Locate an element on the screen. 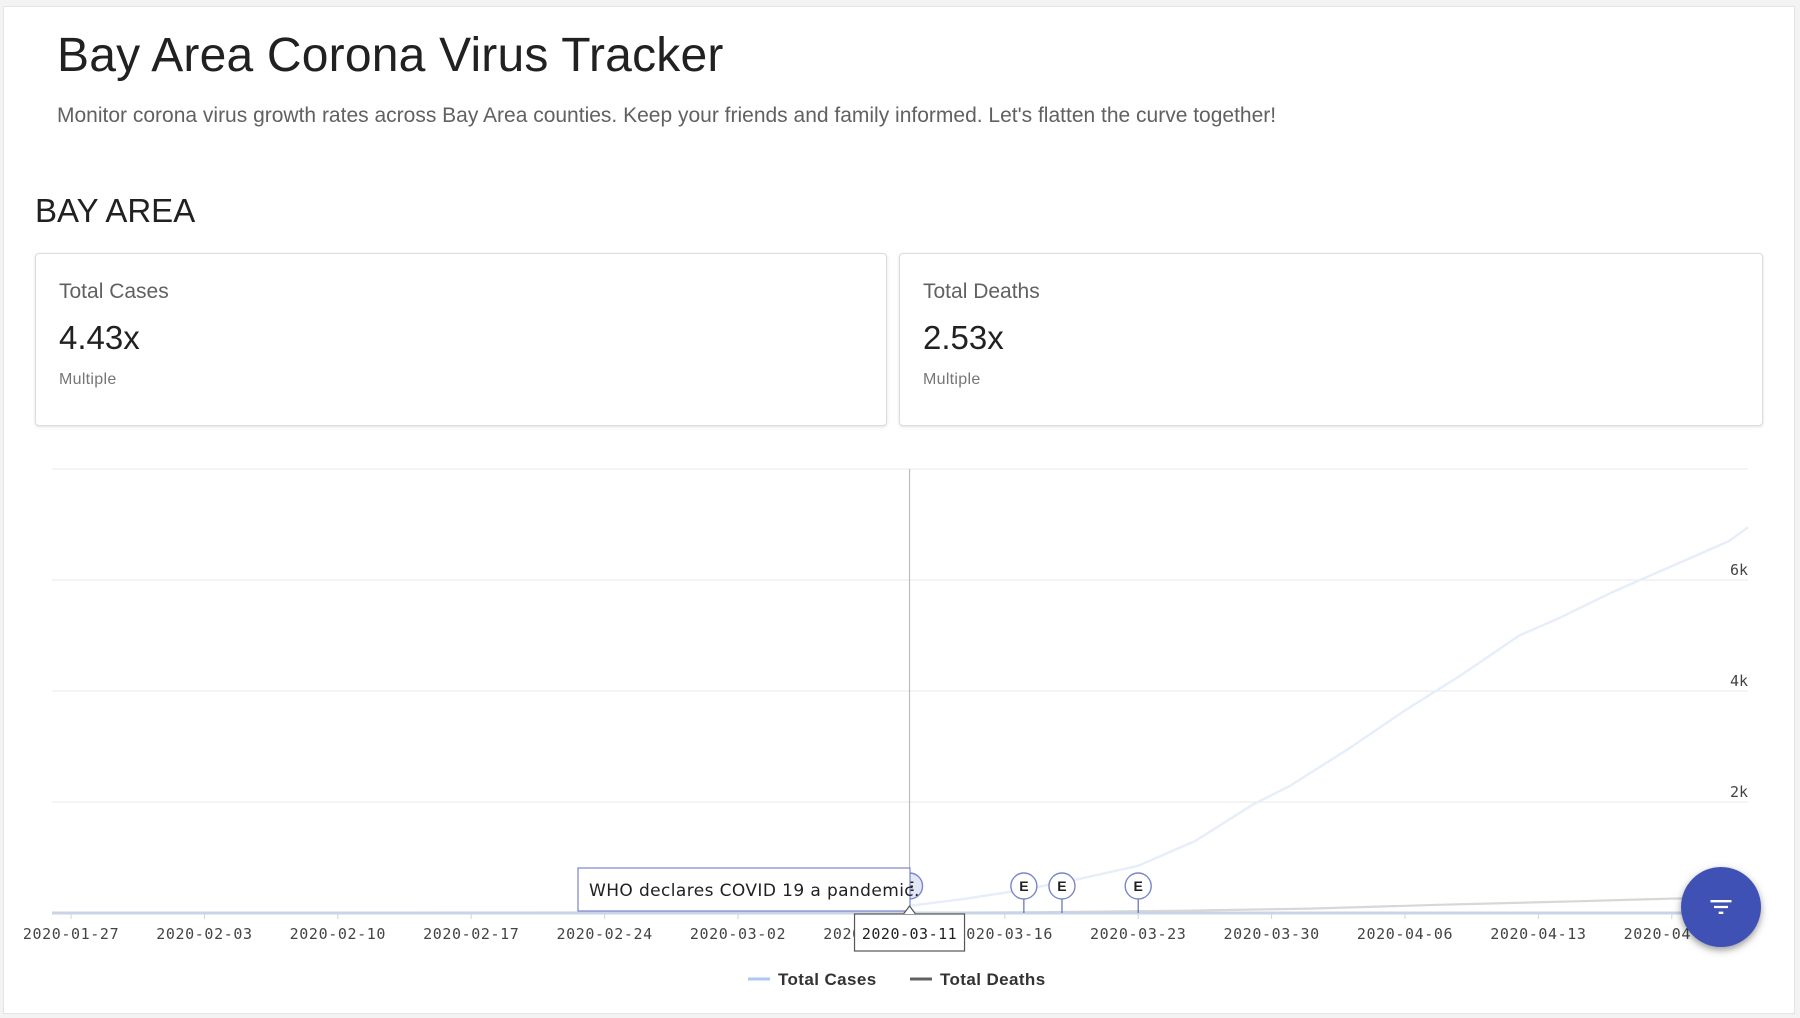  crosshair-date-pointer is located at coordinates (910, 910).